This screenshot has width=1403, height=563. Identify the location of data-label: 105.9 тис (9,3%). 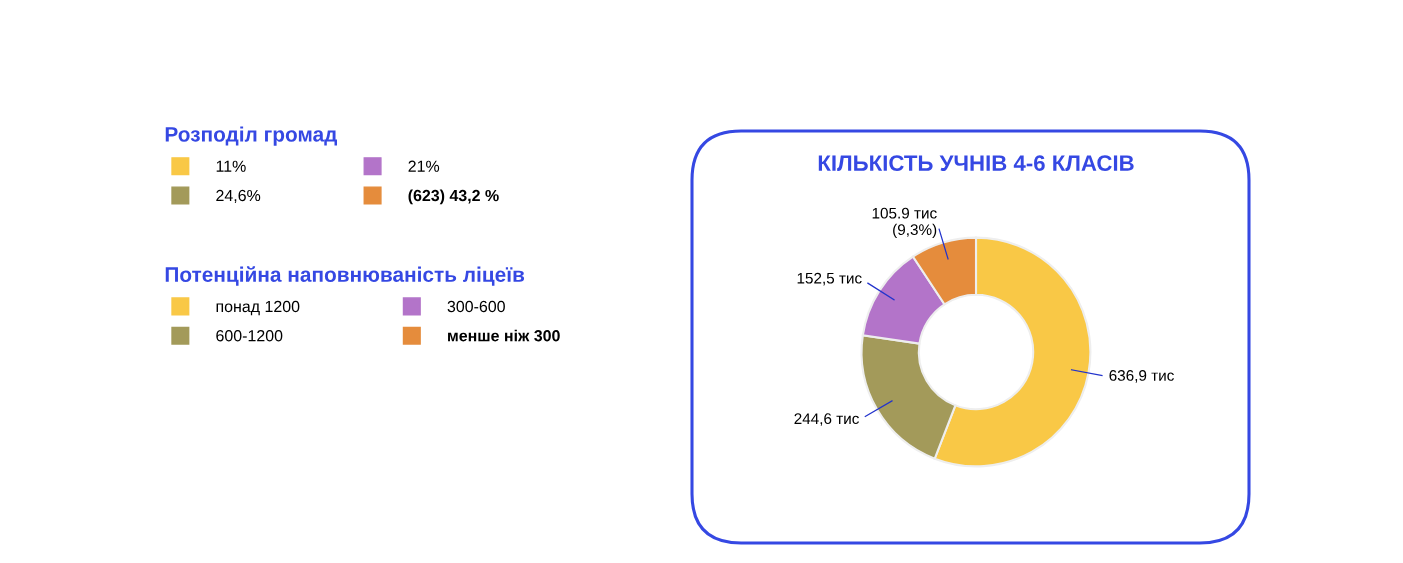
(904, 223).